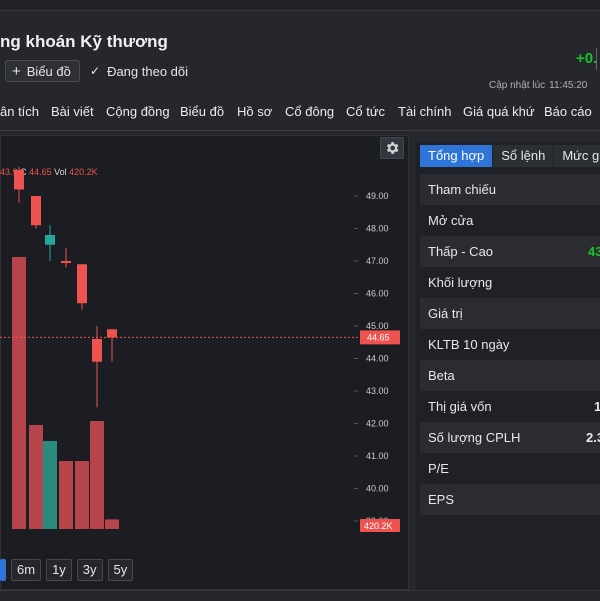  I want to click on price-tick-label: 40.00, so click(377, 489).